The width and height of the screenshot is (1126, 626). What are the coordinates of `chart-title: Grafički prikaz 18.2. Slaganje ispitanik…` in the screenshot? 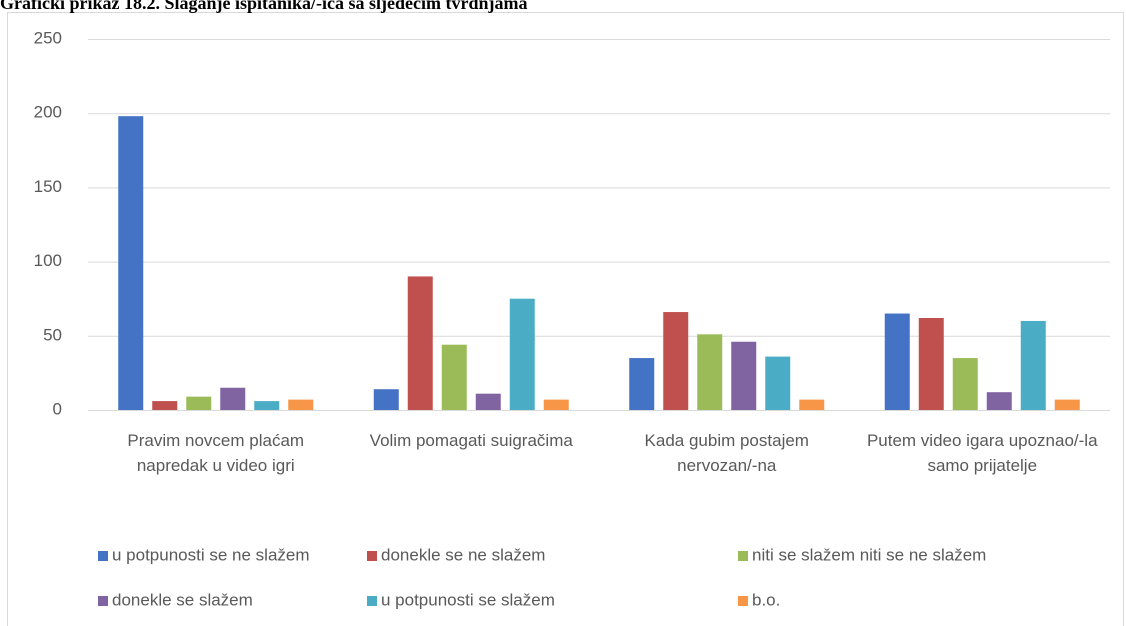 It's located at (264, 6).